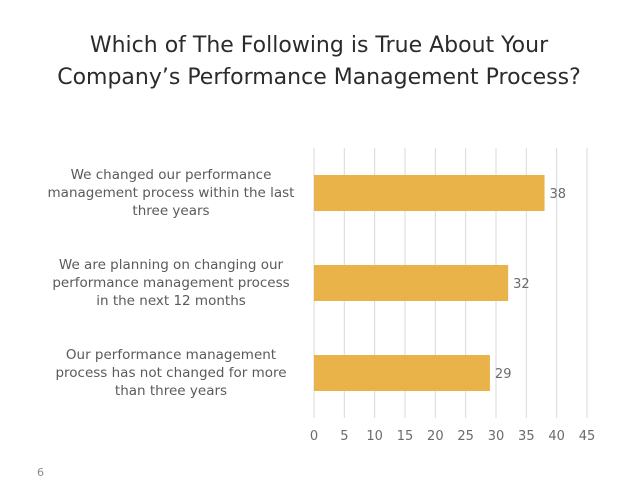 This screenshot has height=493, width=638. What do you see at coordinates (435, 436) in the screenshot?
I see `x-tick-label: 20` at bounding box center [435, 436].